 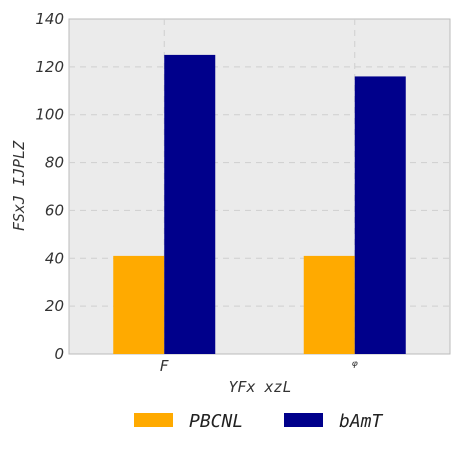 What do you see at coordinates (216, 421) in the screenshot?
I see `legend-label-PBCNL: PBCNL` at bounding box center [216, 421].